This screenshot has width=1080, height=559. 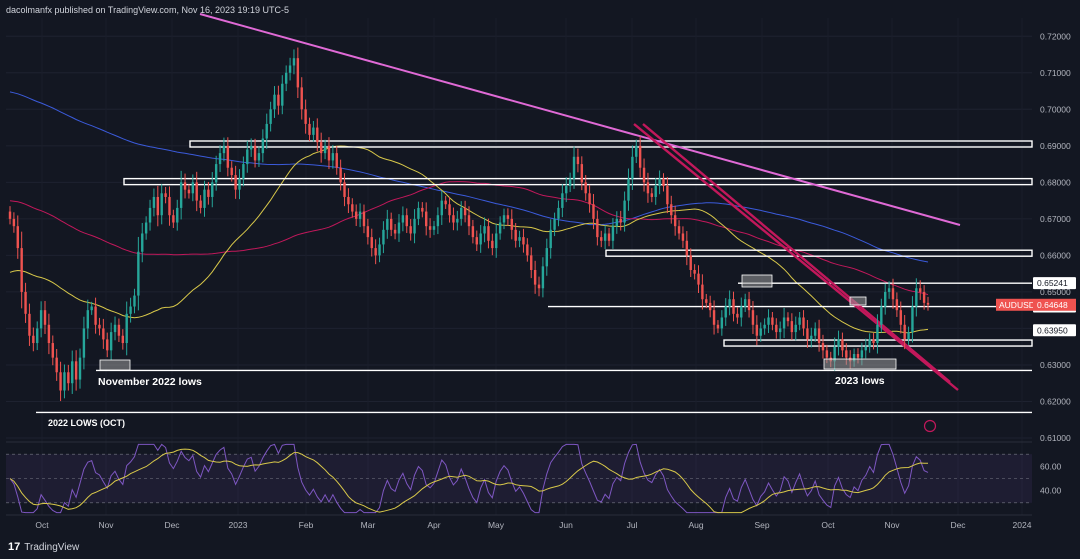 I want to click on y-tick-label: 0.65000, so click(x=1055, y=292).